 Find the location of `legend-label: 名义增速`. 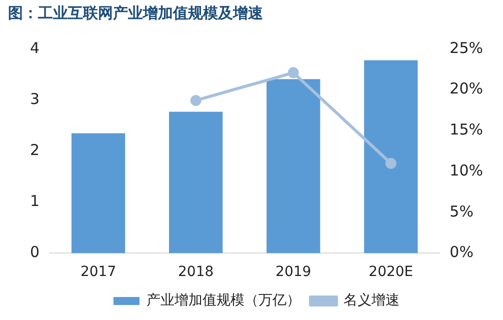

legend-label: 名义增速 is located at coordinates (372, 300).